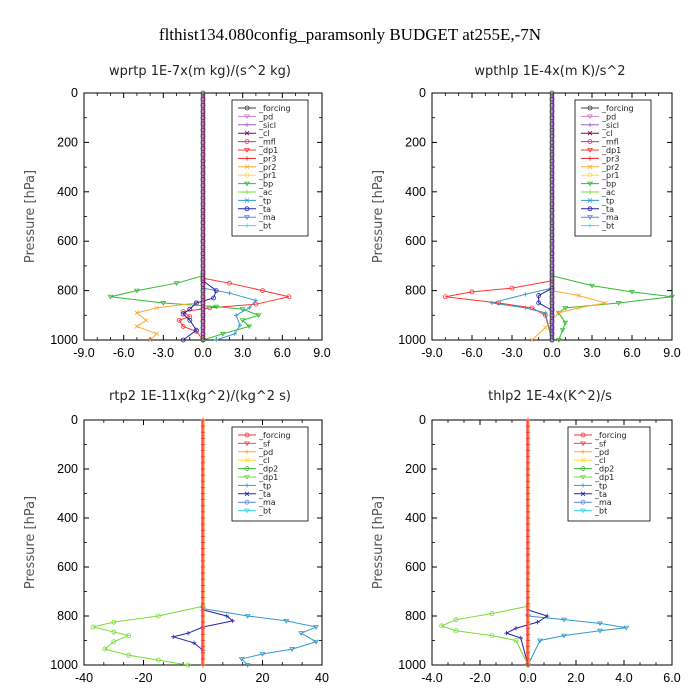 The image size is (700, 700). I want to click on y-tick-label: 1000, so click(64, 340).